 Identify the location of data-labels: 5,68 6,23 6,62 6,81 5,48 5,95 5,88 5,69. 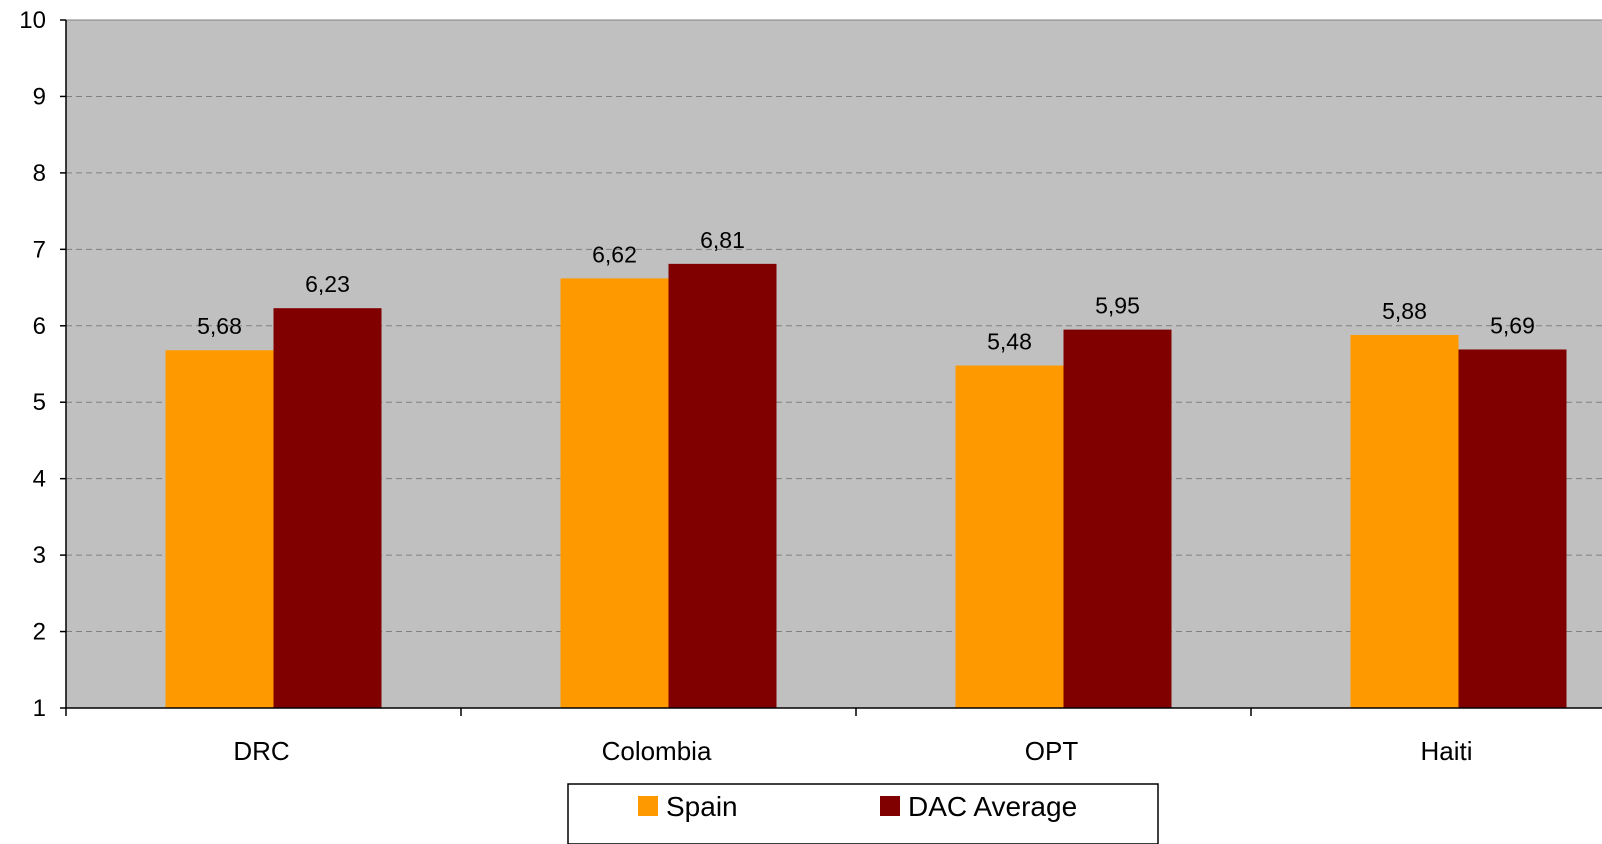
(866, 291).